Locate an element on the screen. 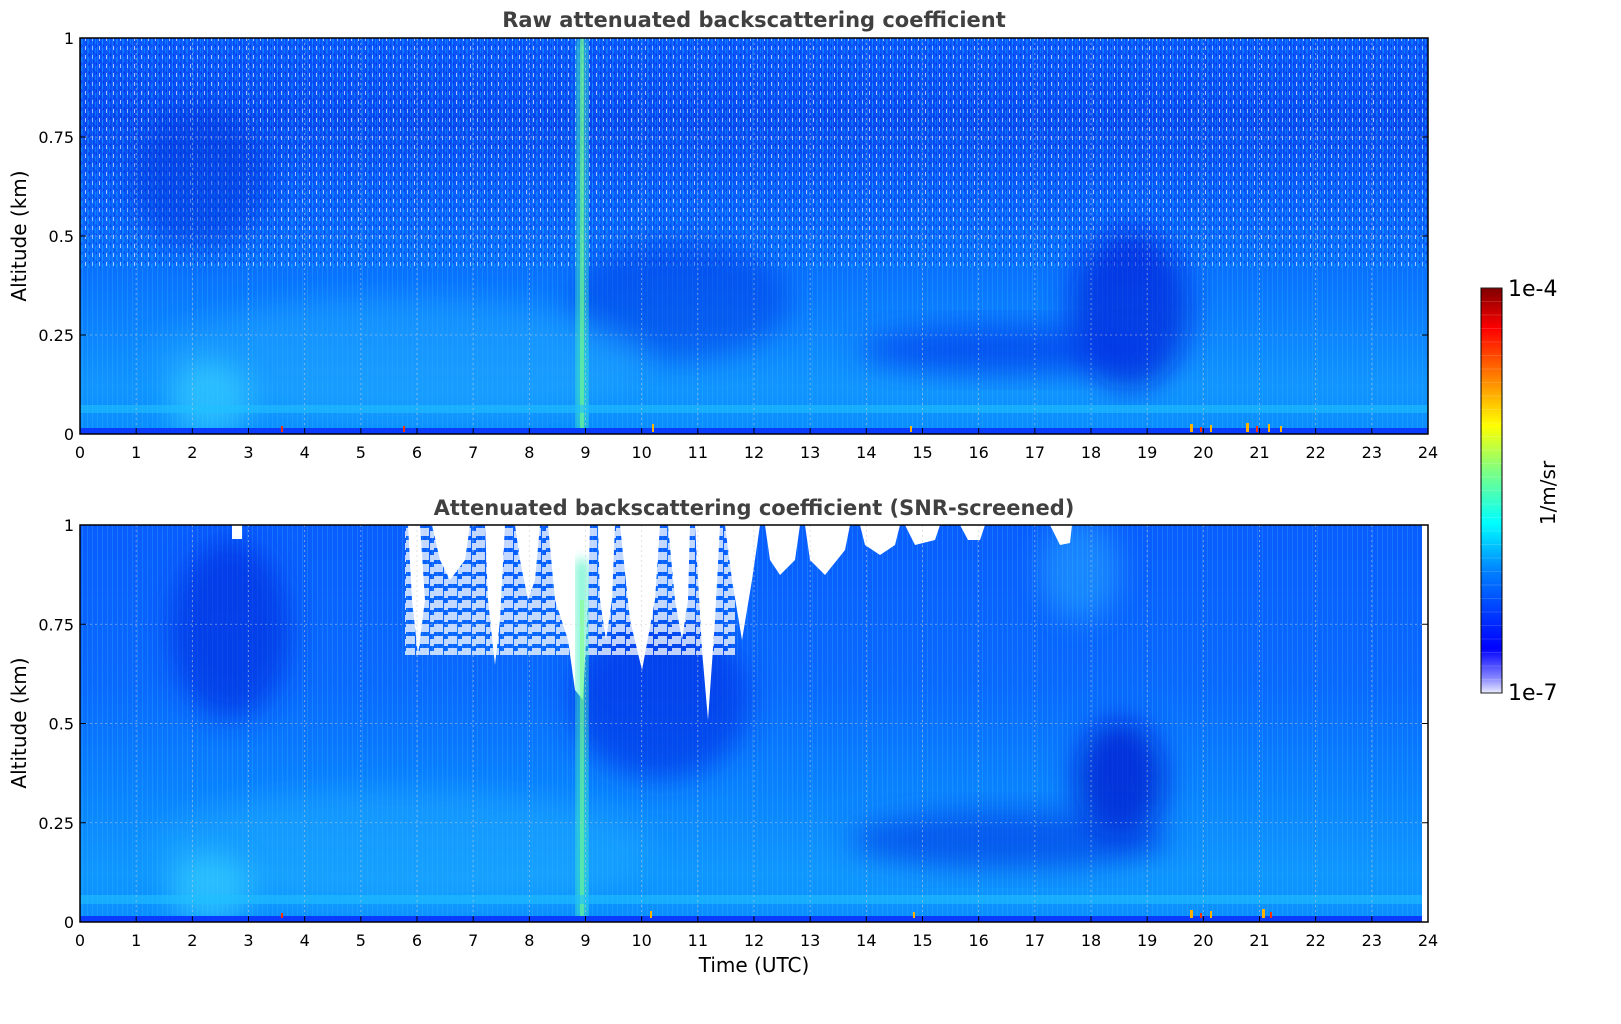 Image resolution: width=1621 pixels, height=1024 pixels. x-axis-label: Time (UTC) is located at coordinates (754, 965).